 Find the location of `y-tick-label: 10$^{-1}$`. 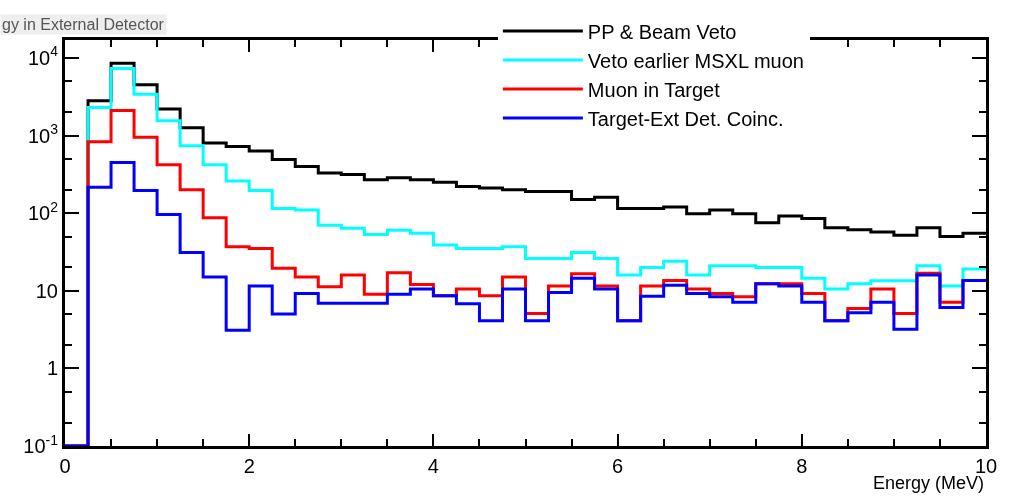

y-tick-label: 10$^{-1}$ is located at coordinates (41, 444).